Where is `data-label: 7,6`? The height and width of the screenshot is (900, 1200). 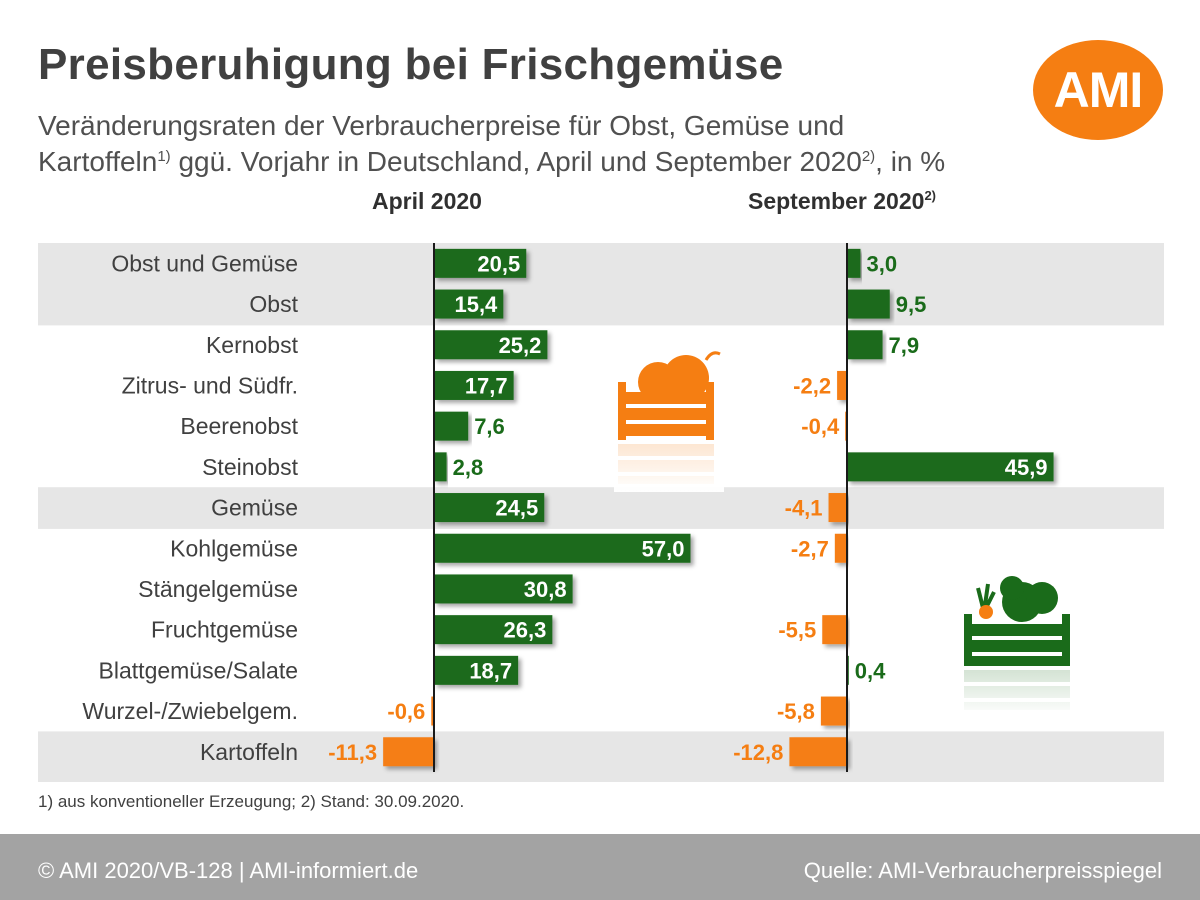 data-label: 7,6 is located at coordinates (489, 426).